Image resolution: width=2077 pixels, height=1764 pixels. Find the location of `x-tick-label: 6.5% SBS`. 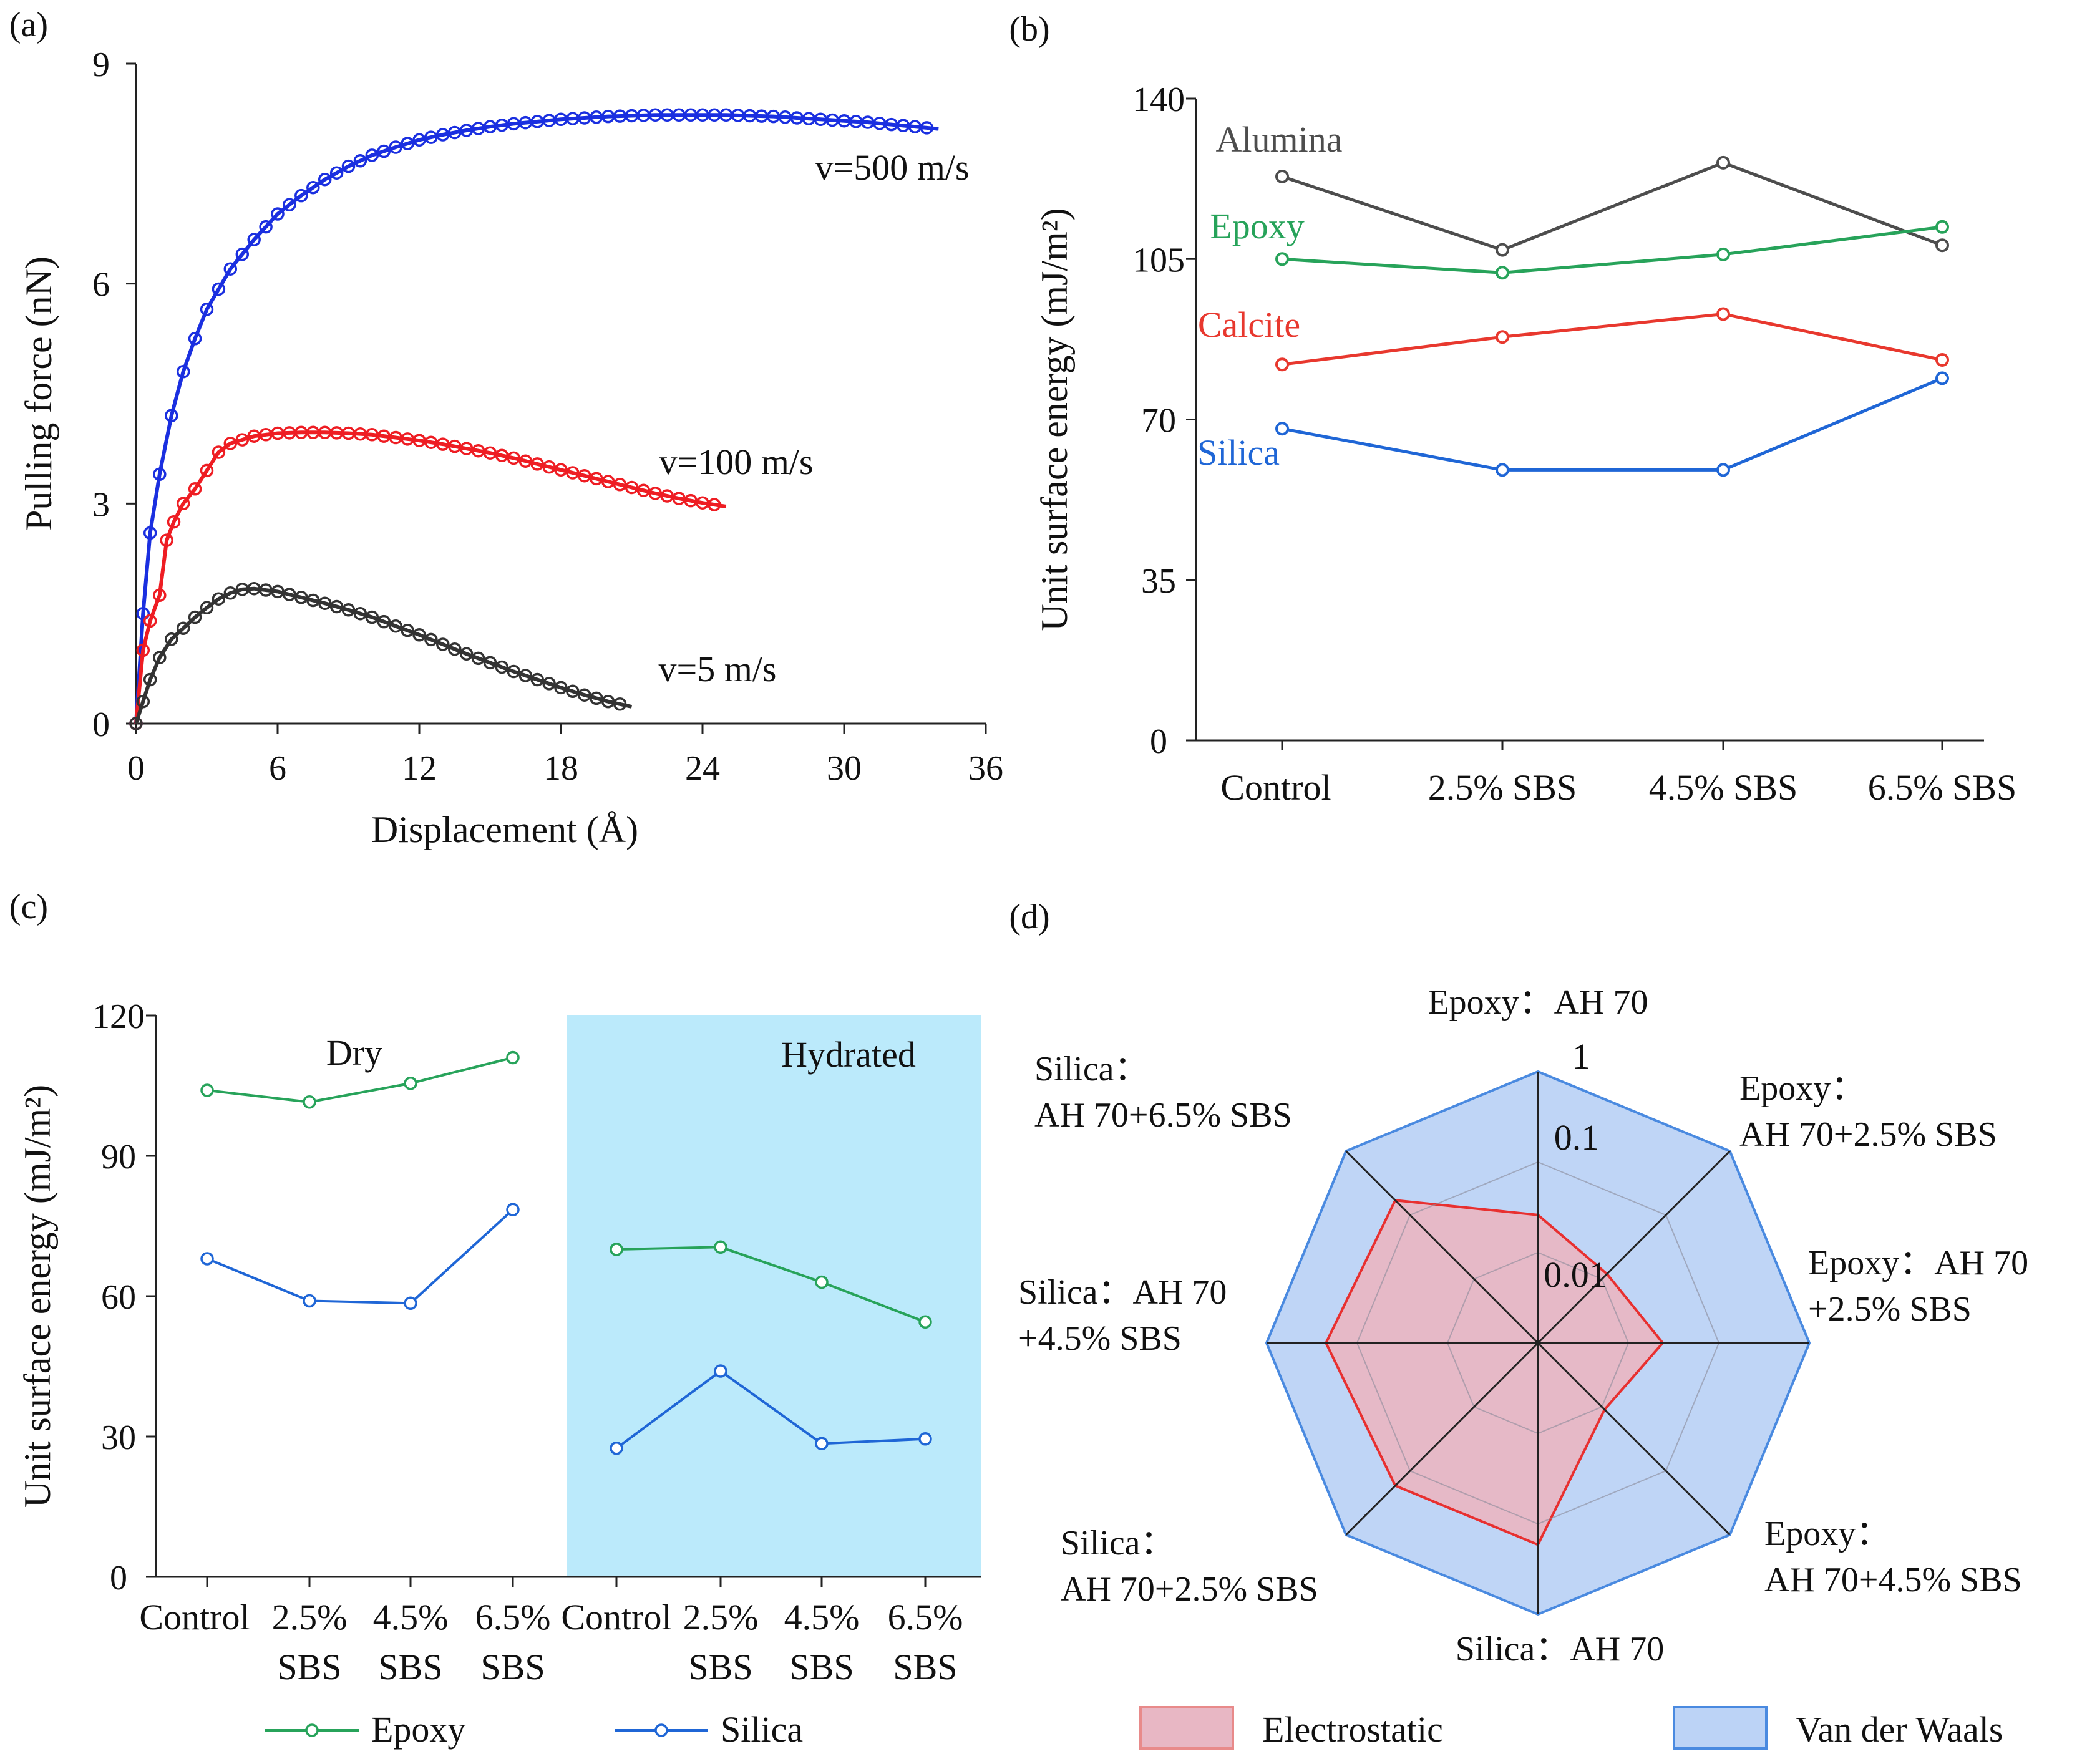

x-tick-label: 6.5% SBS is located at coordinates (1943, 787).